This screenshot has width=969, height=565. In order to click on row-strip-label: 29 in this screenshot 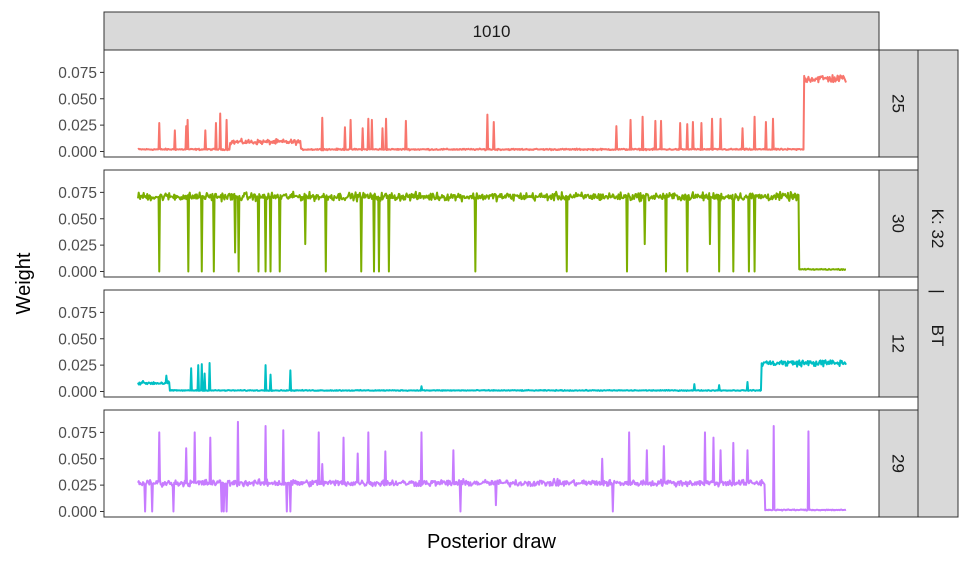, I will do `click(898, 463)`.